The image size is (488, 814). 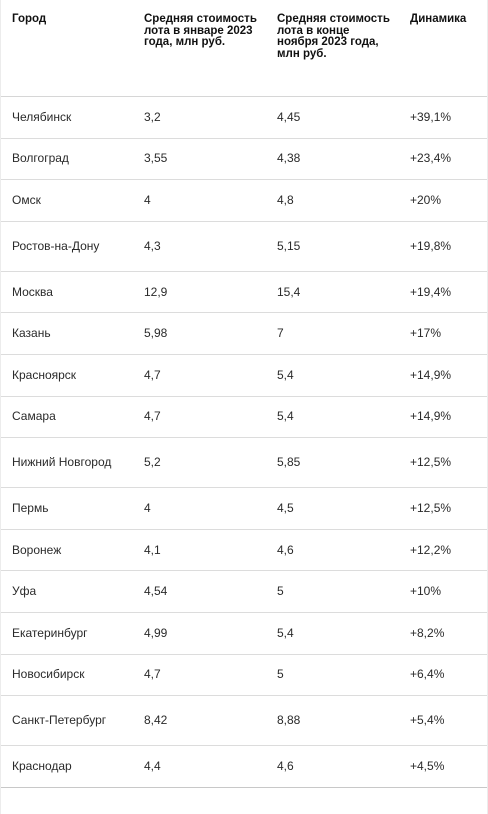 What do you see at coordinates (285, 199) in the screenshot?
I see `nov-price-cell: 4,8` at bounding box center [285, 199].